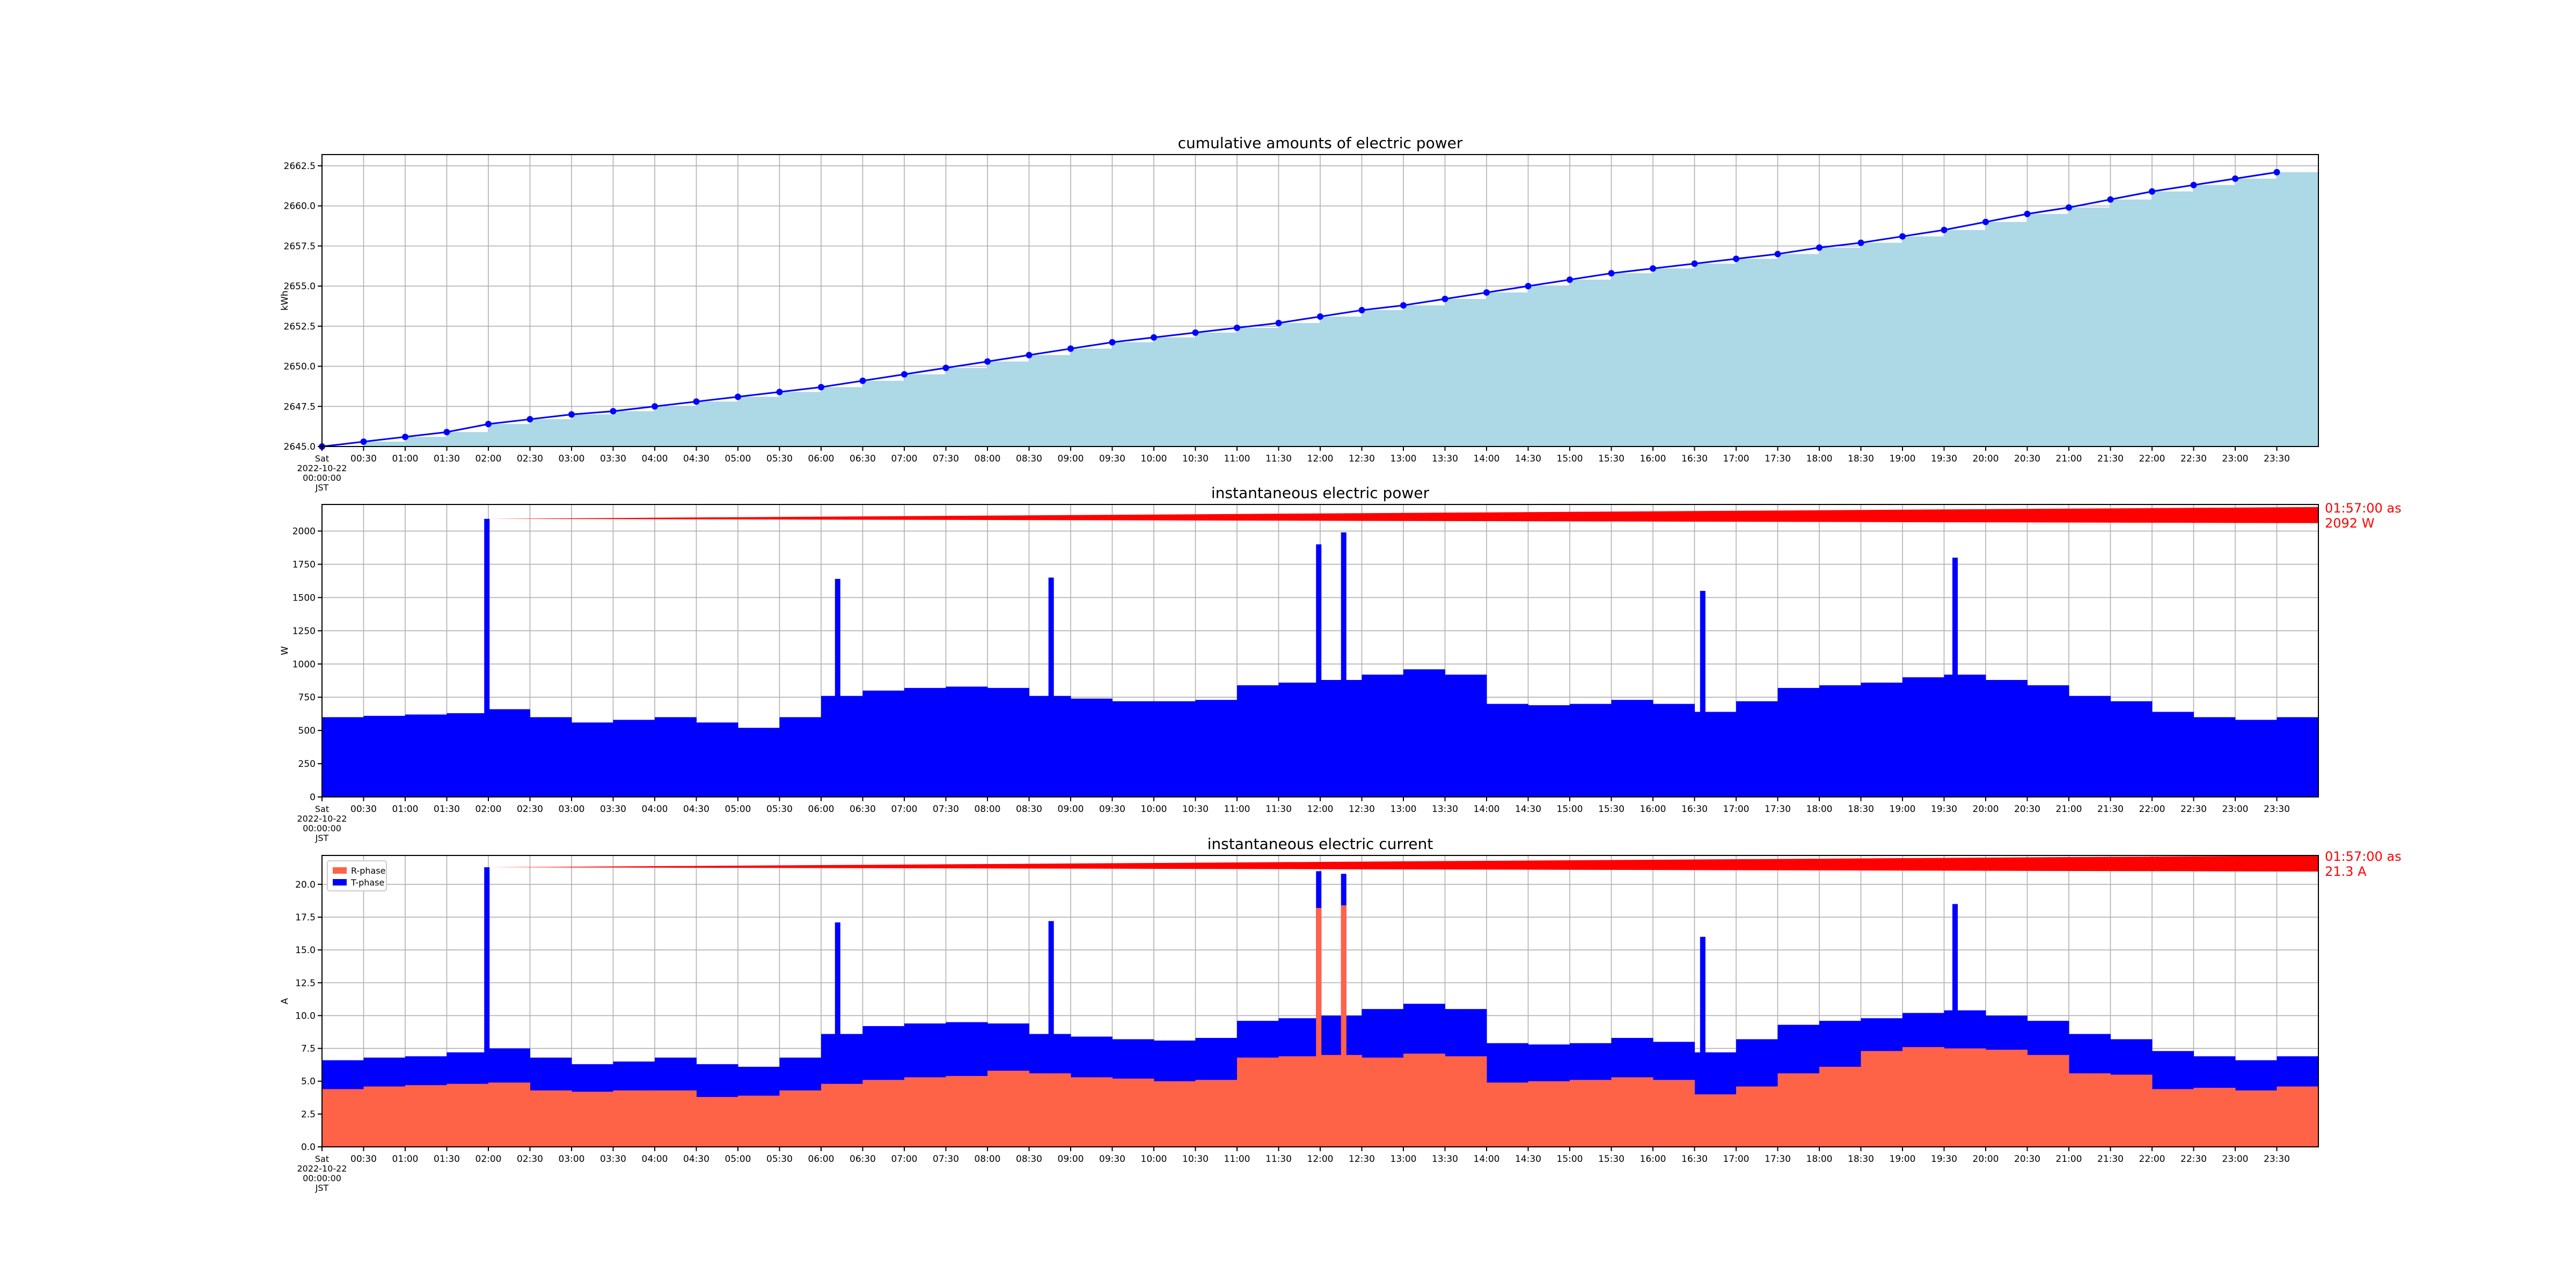 The width and height of the screenshot is (2576, 1288). I want to click on chart-title: cumulative amounts of electric power, so click(1320, 143).